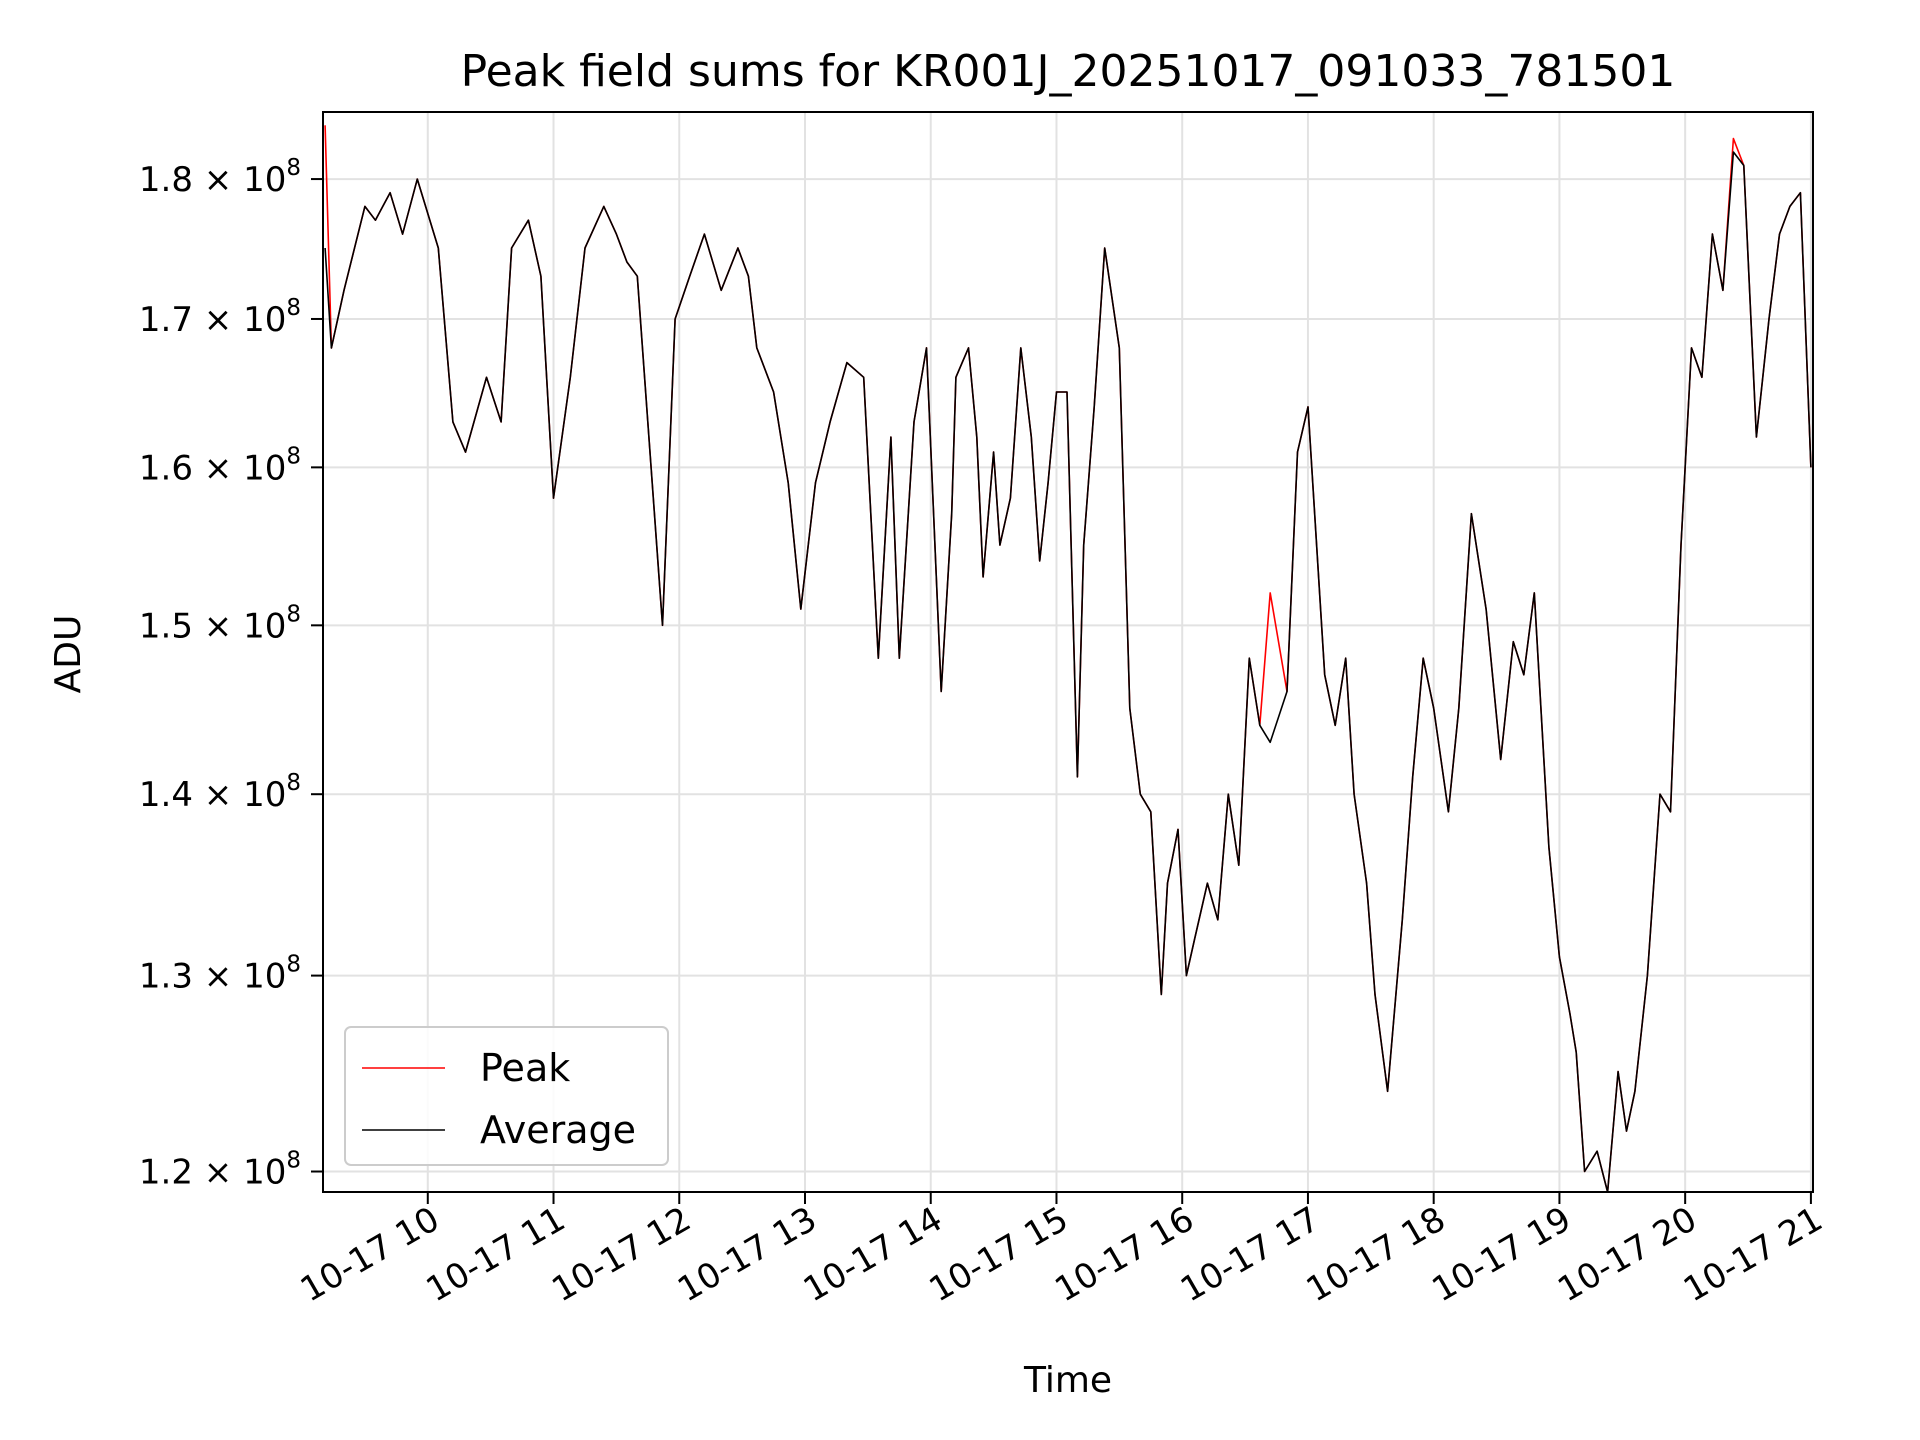 This screenshot has height=1440, width=1920. What do you see at coordinates (220, 177) in the screenshot?
I see `y-tick-label: 1.8 × 108` at bounding box center [220, 177].